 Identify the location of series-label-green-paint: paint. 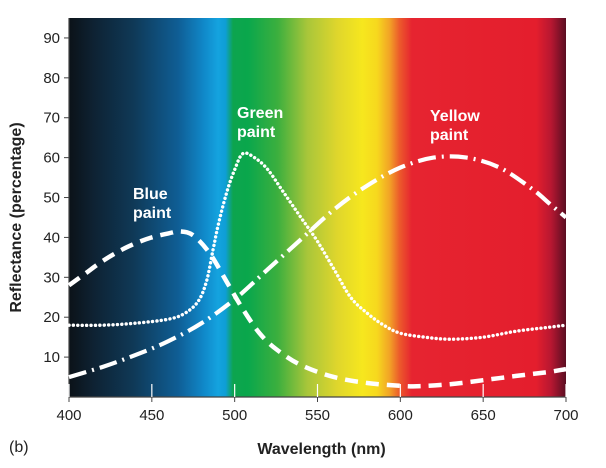
(256, 132).